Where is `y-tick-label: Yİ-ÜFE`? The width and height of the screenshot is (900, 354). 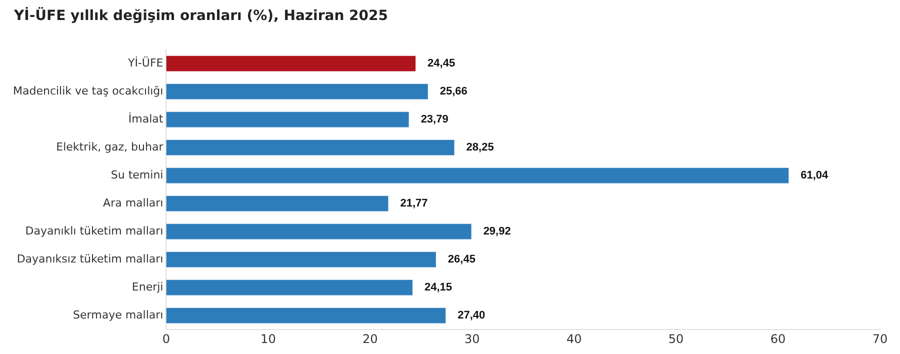 y-tick-label: Yİ-ÜFE is located at coordinates (145, 62).